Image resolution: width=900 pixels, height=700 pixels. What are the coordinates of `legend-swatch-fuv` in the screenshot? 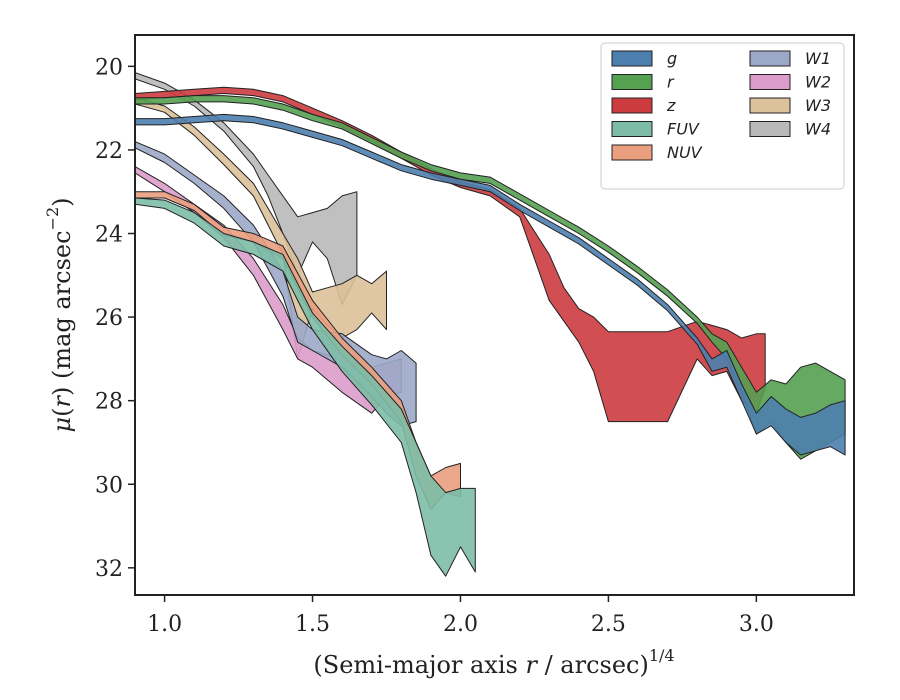 It's located at (632, 129).